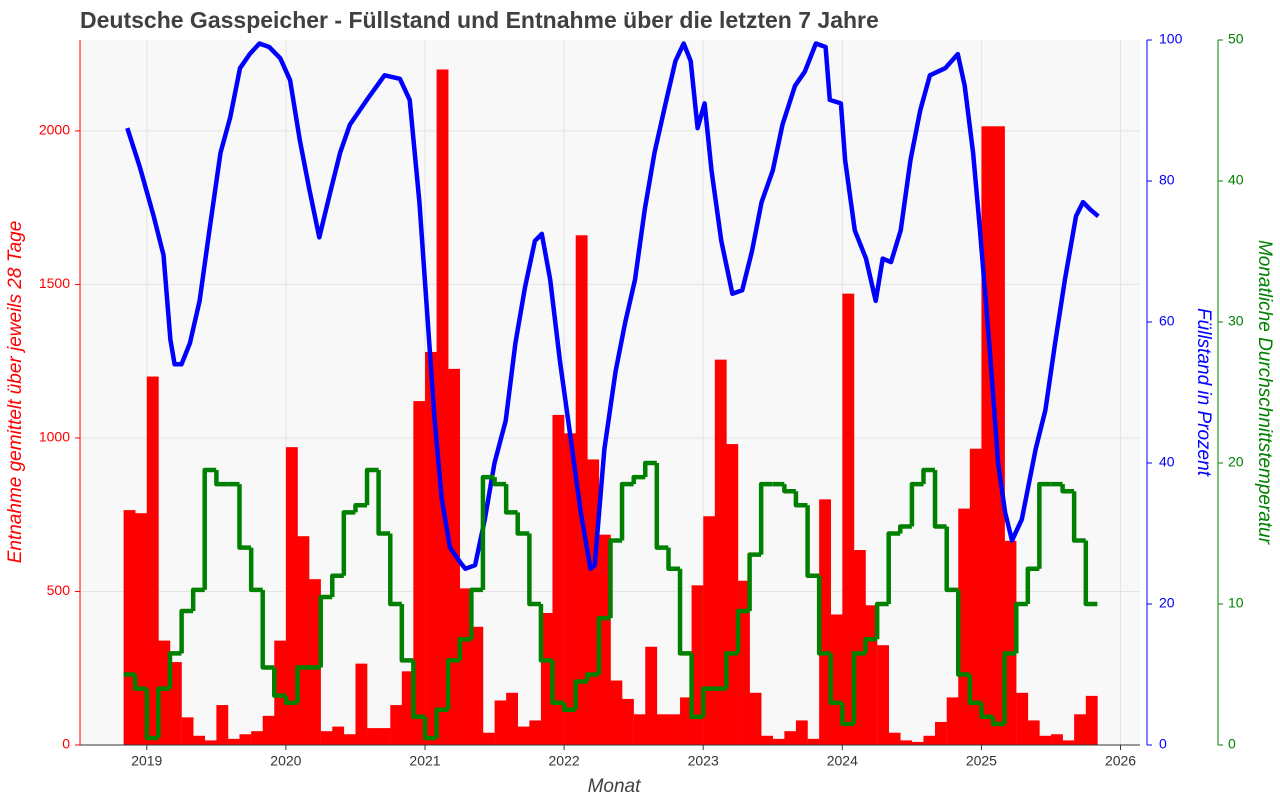 This screenshot has height=800, width=1280. Describe the element at coordinates (285, 761) in the screenshot. I see `x-tick-label: 2020` at that location.